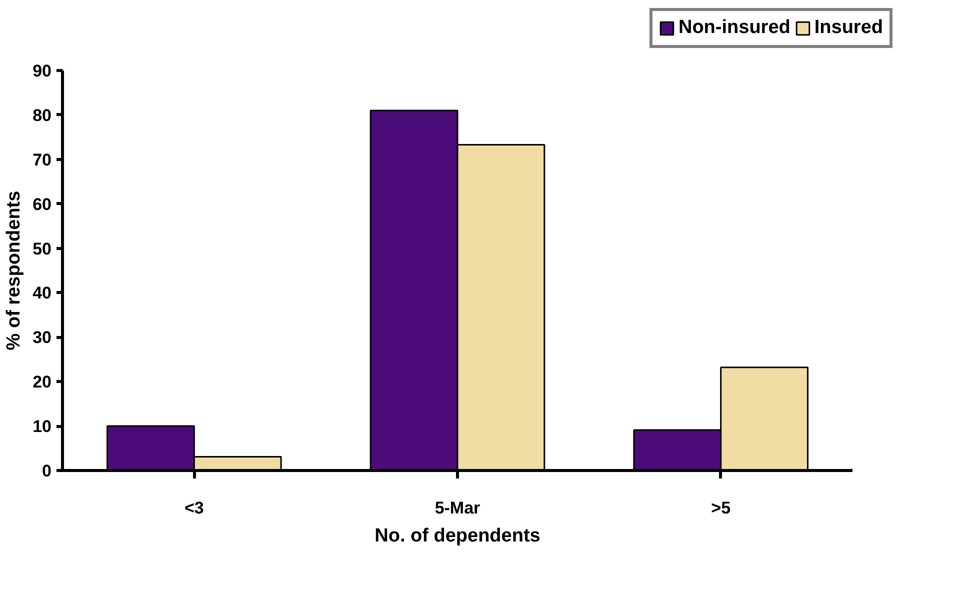  I want to click on y-tick-label: 40, so click(42, 293).